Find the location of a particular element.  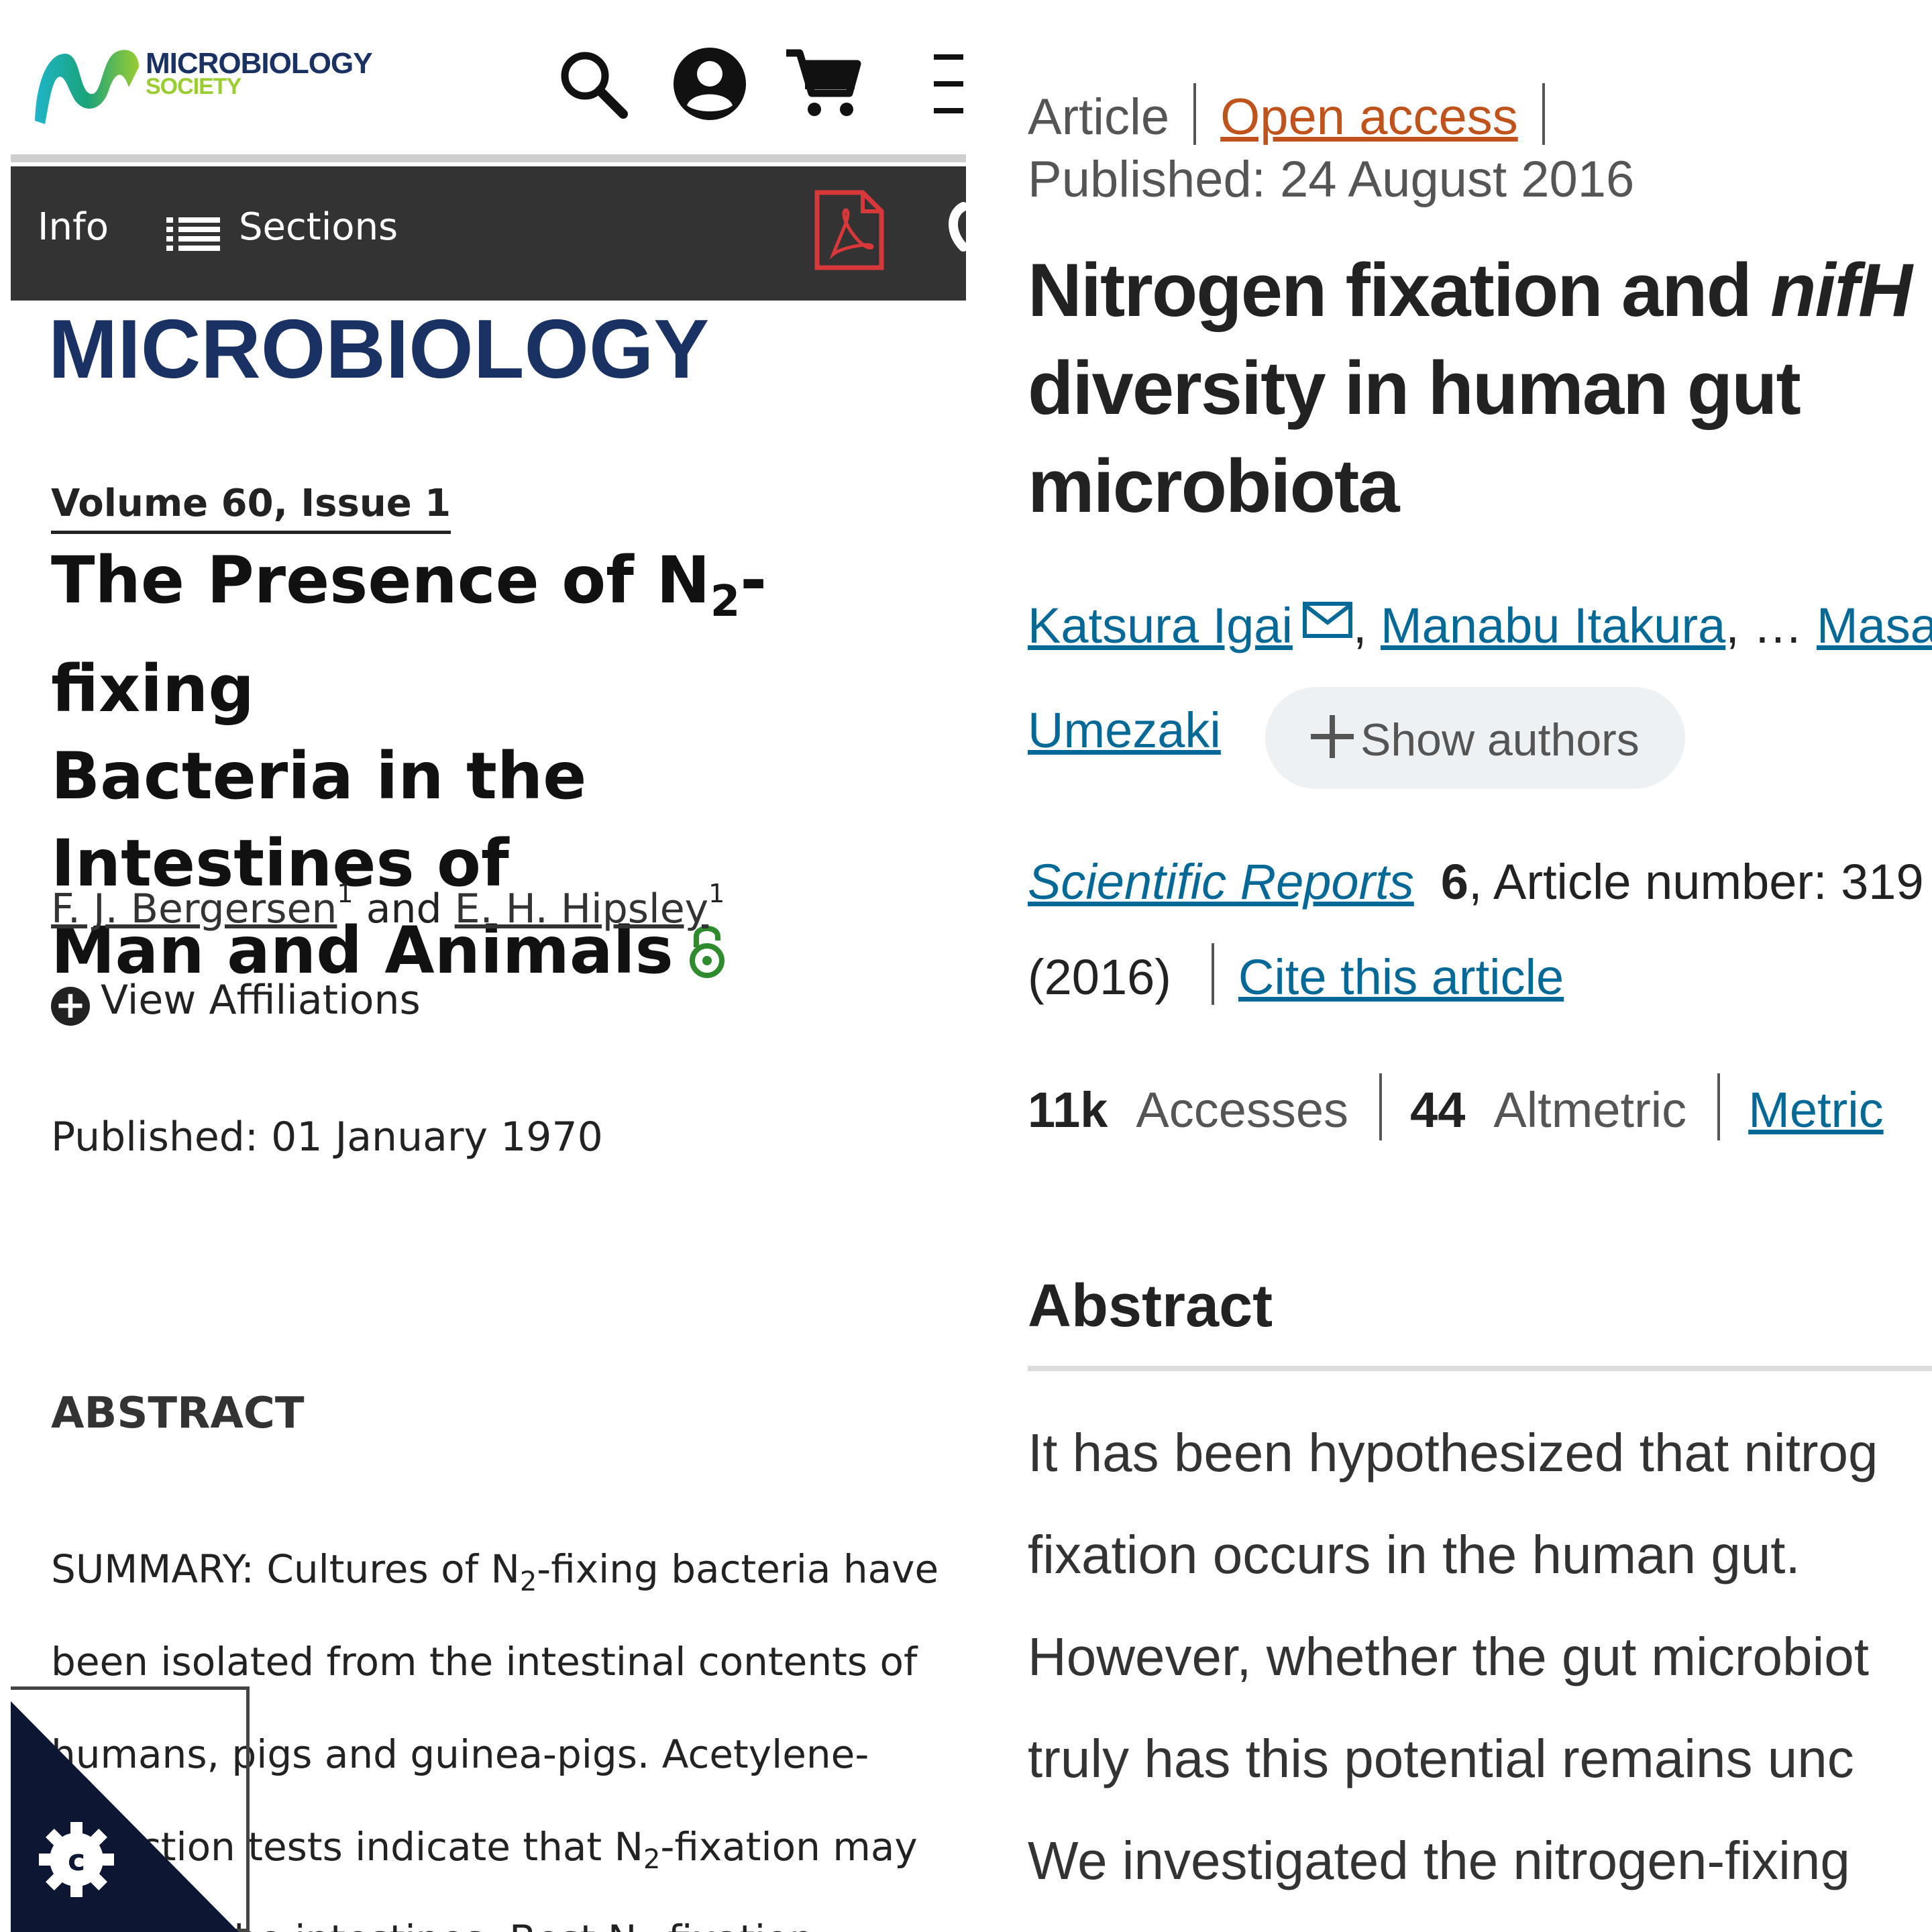

author-conjunction: and is located at coordinates (404, 908).